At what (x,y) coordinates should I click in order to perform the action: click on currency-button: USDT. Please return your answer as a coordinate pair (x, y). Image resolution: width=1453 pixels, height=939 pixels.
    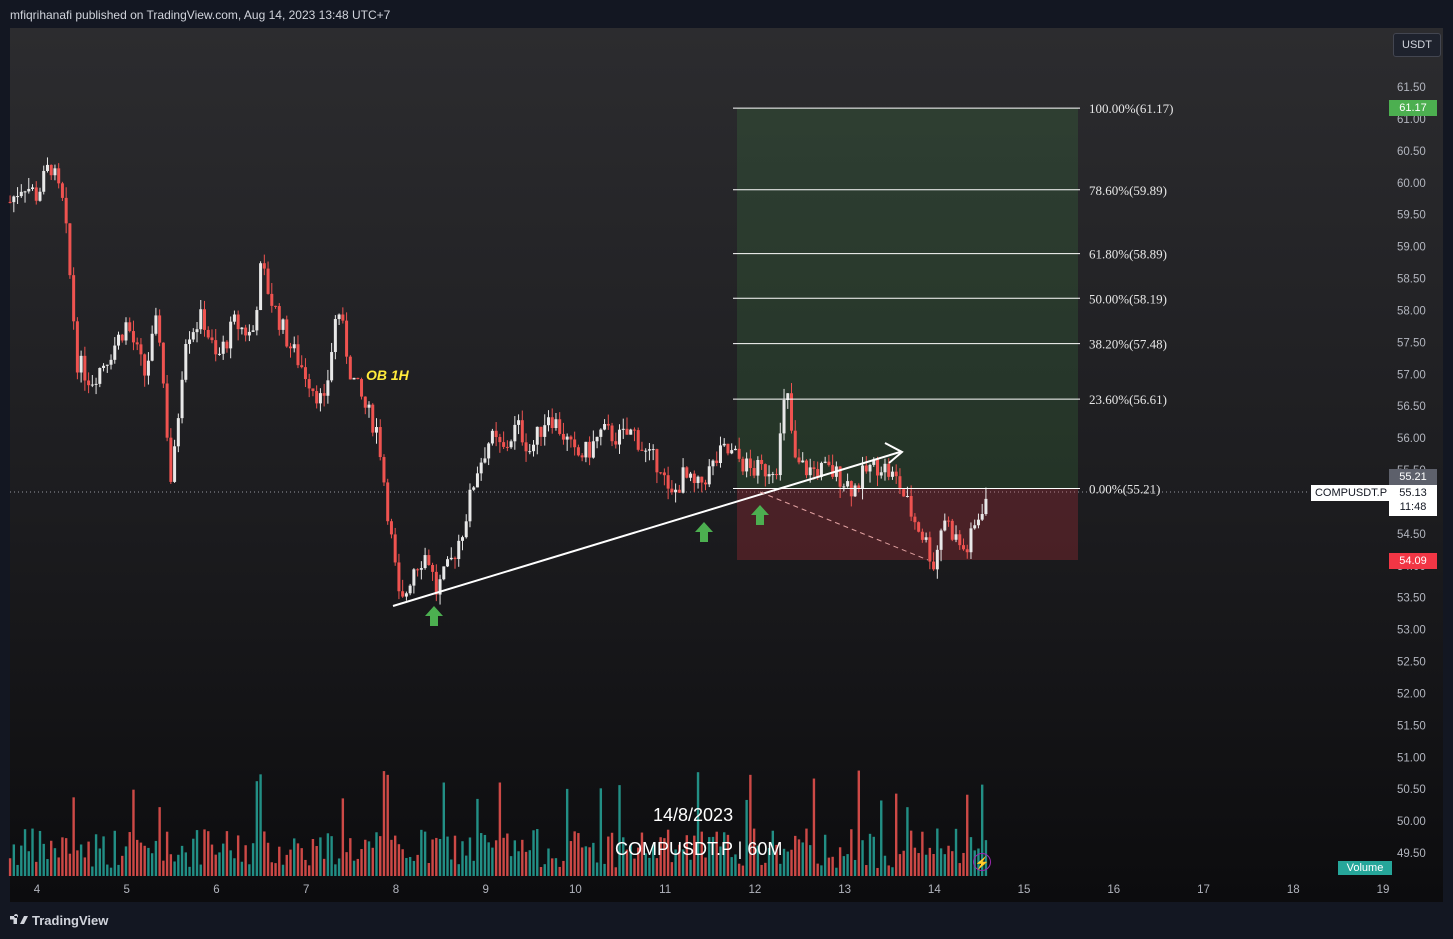
    Looking at the image, I should click on (1417, 45).